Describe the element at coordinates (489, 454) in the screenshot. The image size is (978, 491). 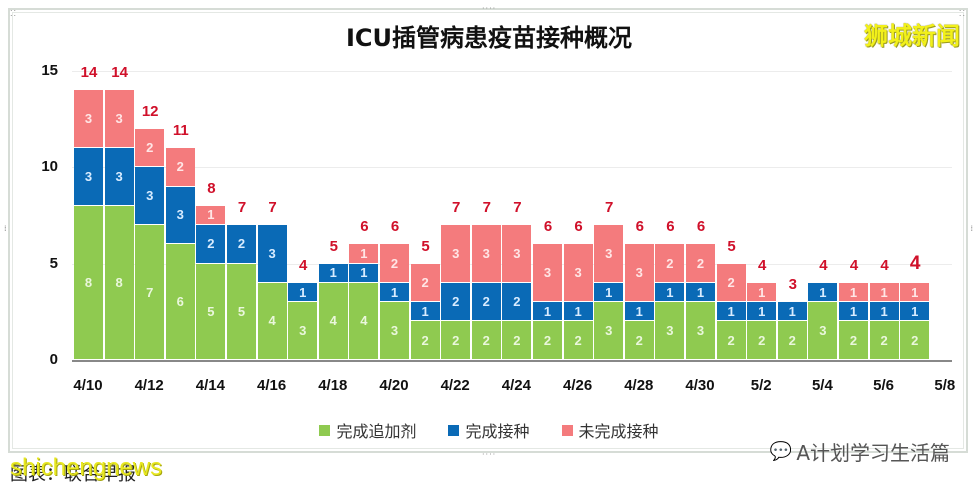
I see `resize-handle-bottom: ····` at that location.